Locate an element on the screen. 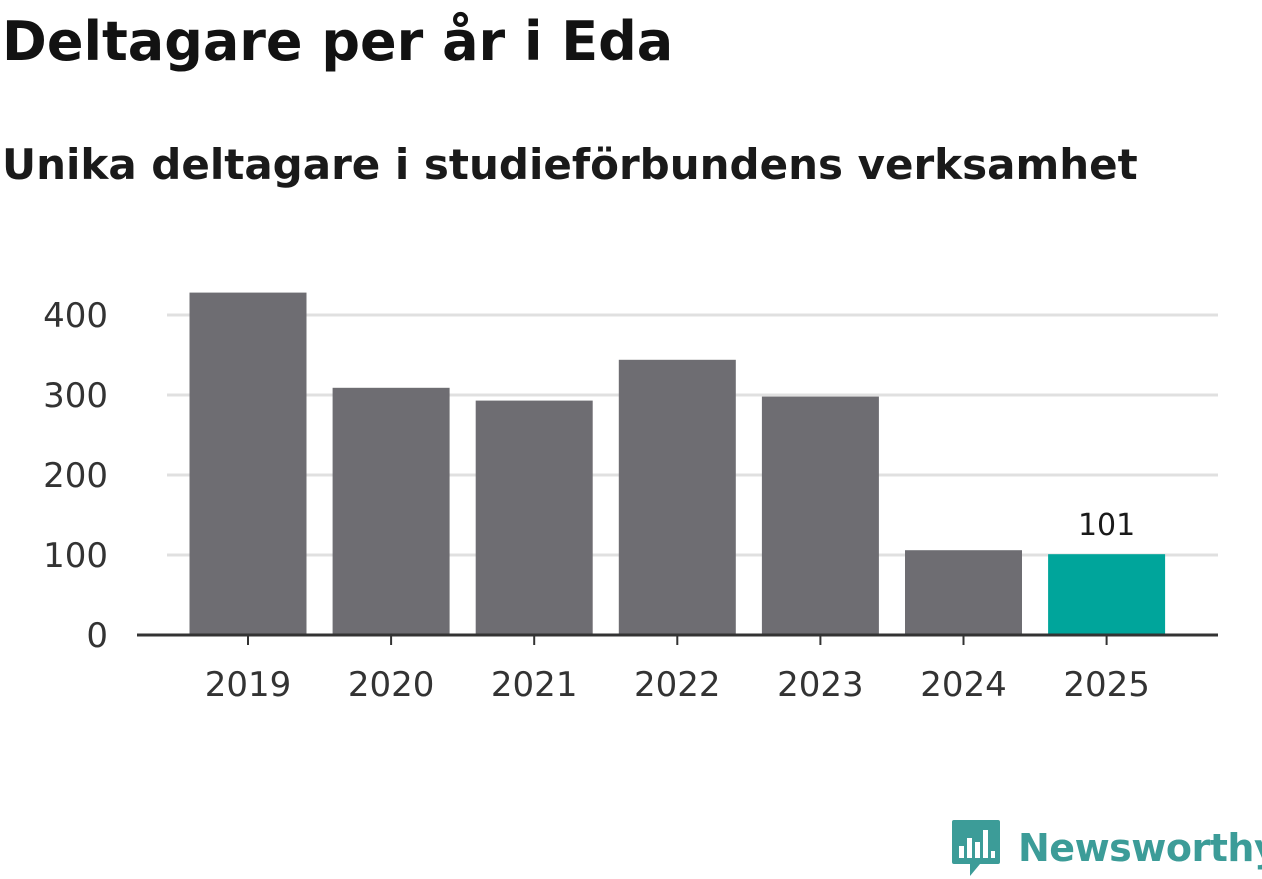  y-axis-tick-labels: 0 100 200 300 400 is located at coordinates (75, 476).